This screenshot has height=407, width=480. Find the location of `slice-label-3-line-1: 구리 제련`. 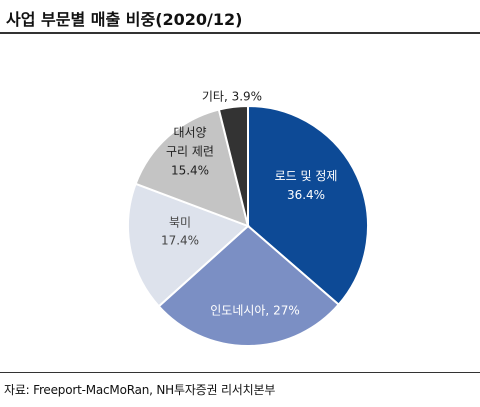

slice-label-3-line-1: 구리 제련 is located at coordinates (190, 152).